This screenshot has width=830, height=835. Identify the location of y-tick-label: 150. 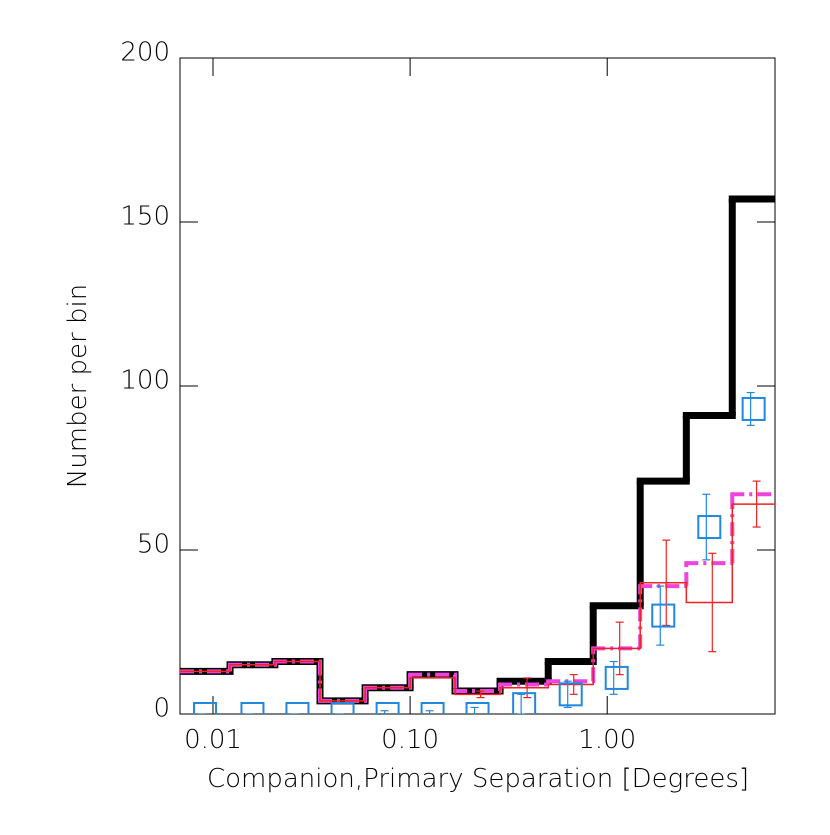
(145, 217).